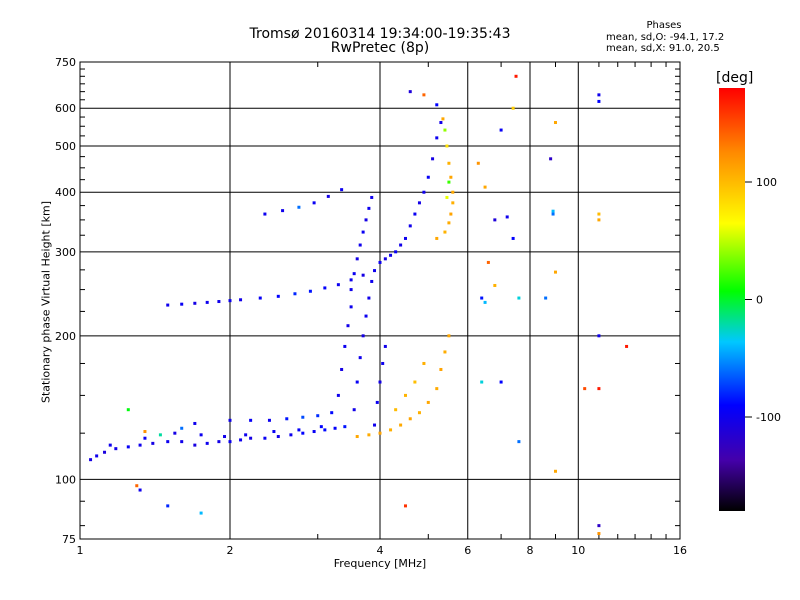 This screenshot has height=600, width=800. What do you see at coordinates (230, 550) in the screenshot?
I see `x-tick-label: 2` at bounding box center [230, 550].